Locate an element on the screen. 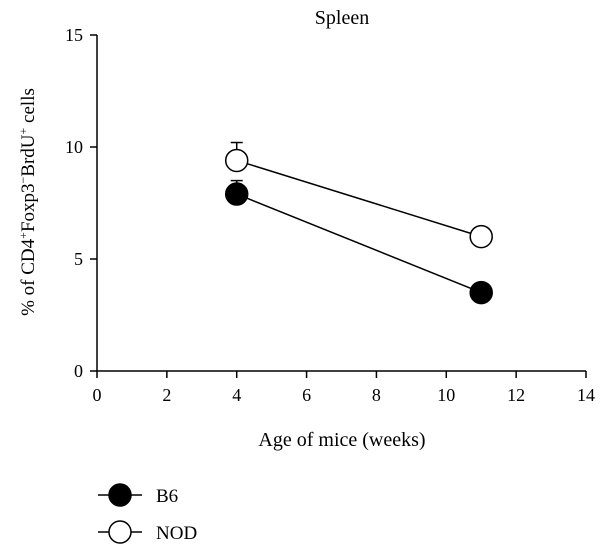  y-axis-label-part: % of CD4 is located at coordinates (28, 277).